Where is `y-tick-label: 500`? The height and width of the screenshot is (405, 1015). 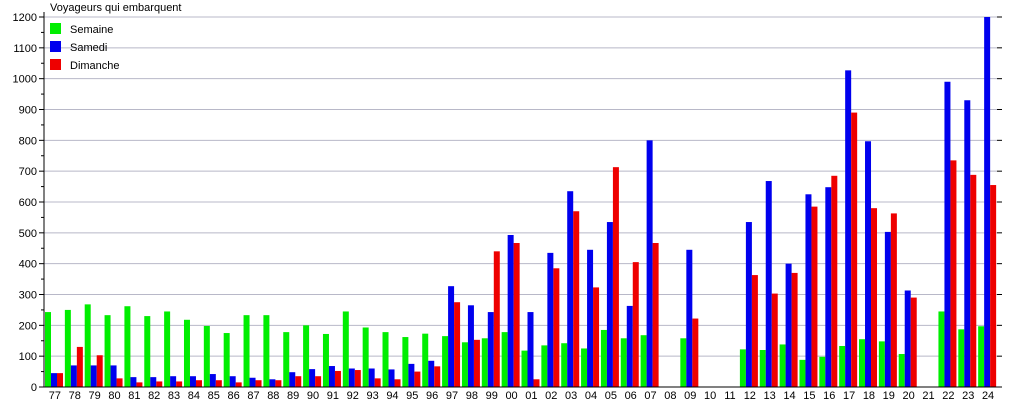
y-tick-label: 500 is located at coordinates (28, 234).